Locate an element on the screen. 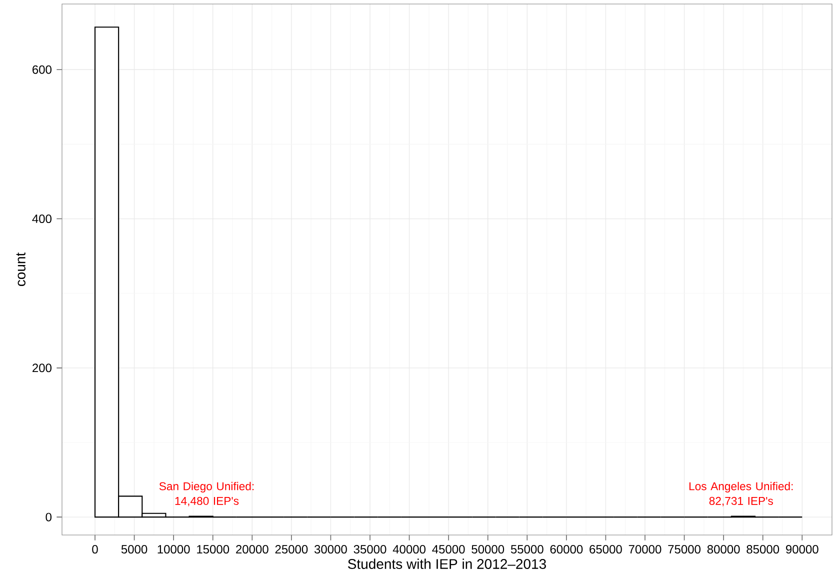 This screenshot has width=836, height=584. x-tick-label: 0 is located at coordinates (95, 549).